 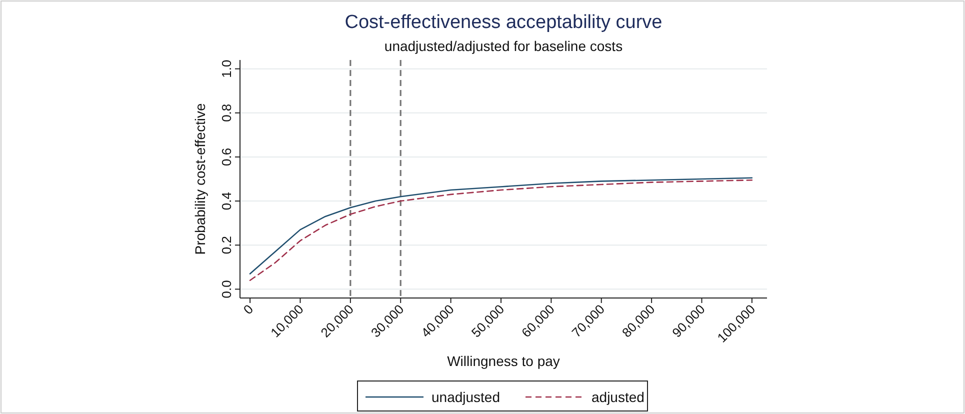 I want to click on chart-title: Cost-effectiveness acceptability curve, so click(x=503, y=22).